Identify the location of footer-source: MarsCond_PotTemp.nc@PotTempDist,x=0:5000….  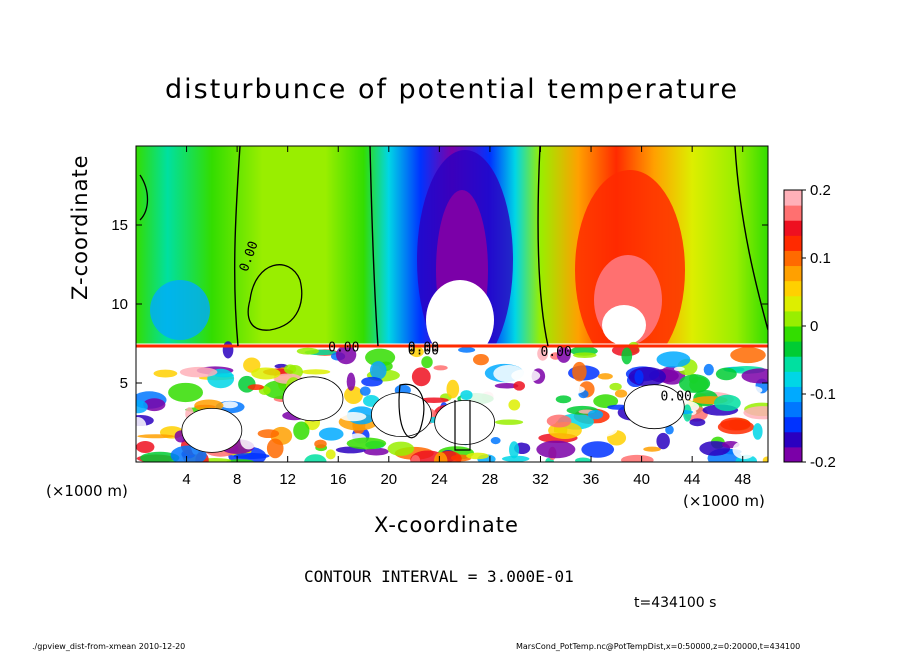
(658, 646).